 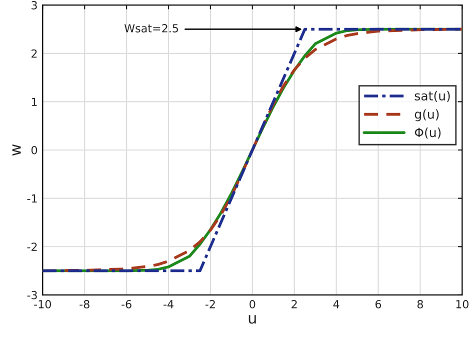 I want to click on x-tick-label: -8, so click(x=85, y=304).